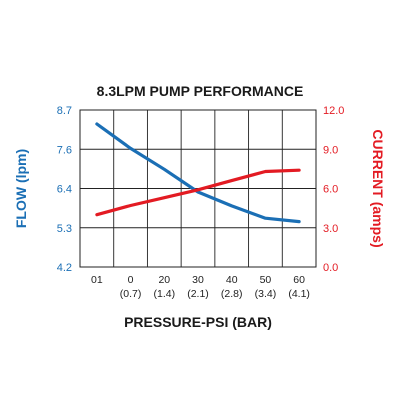 Image resolution: width=400 pixels, height=400 pixels. I want to click on current-series-line, so click(198, 192).